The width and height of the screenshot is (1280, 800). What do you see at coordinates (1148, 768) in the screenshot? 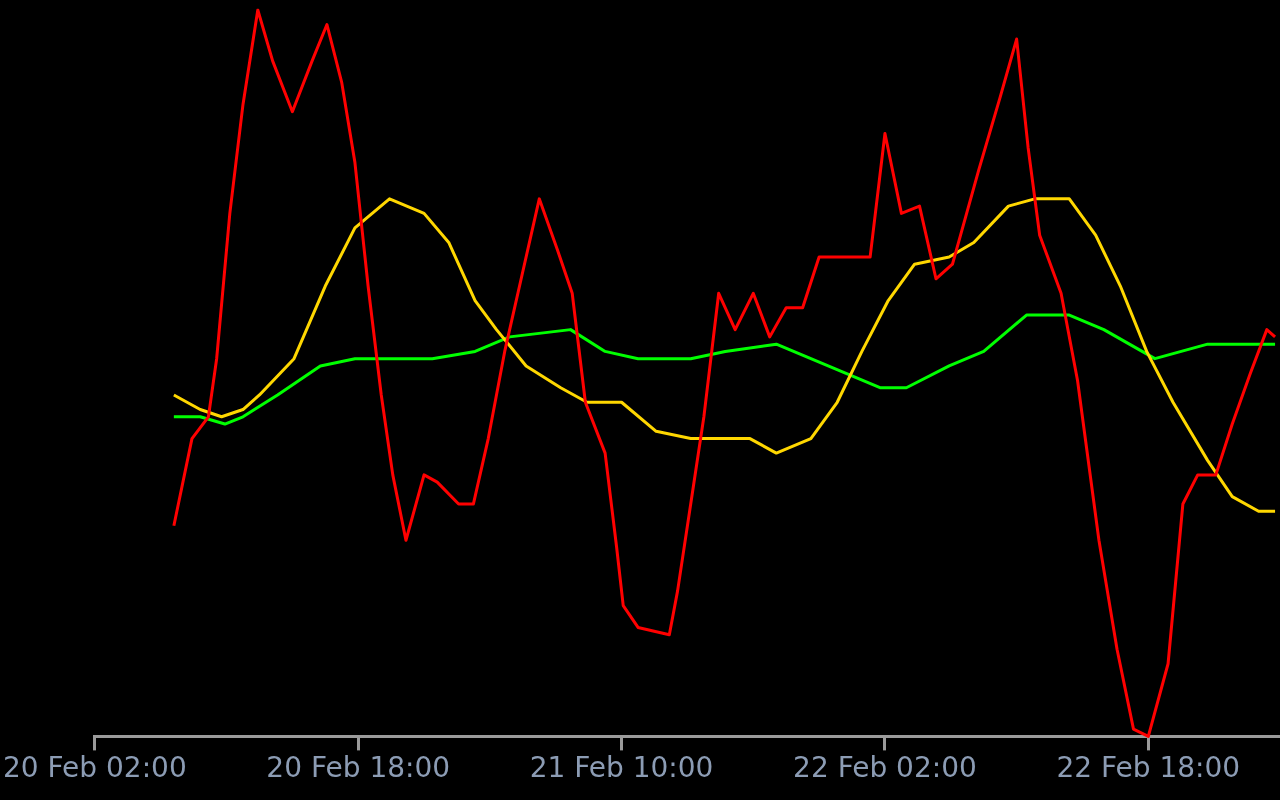
I see `x-tick-label: 22 Feb 18:00` at bounding box center [1148, 768].